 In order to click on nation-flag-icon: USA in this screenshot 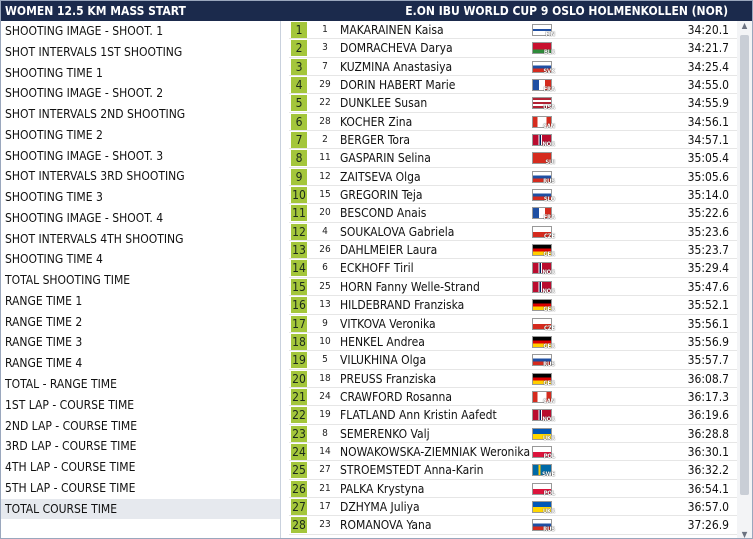, I will do `click(543, 104)`.